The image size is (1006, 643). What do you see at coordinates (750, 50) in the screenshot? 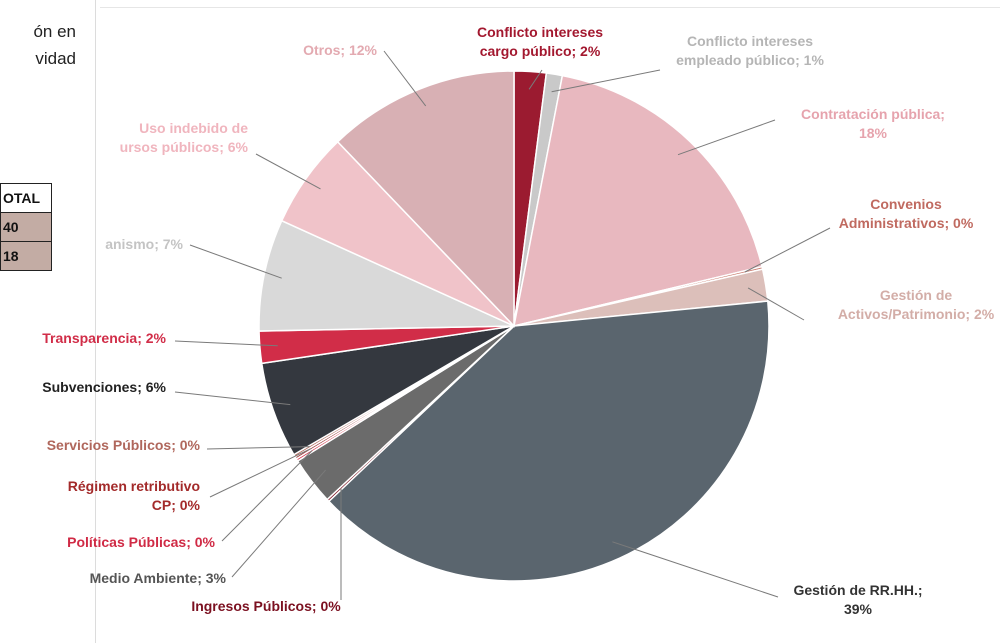
I see `slice-label: Conflicto intereses empleado público; 1%` at bounding box center [750, 50].